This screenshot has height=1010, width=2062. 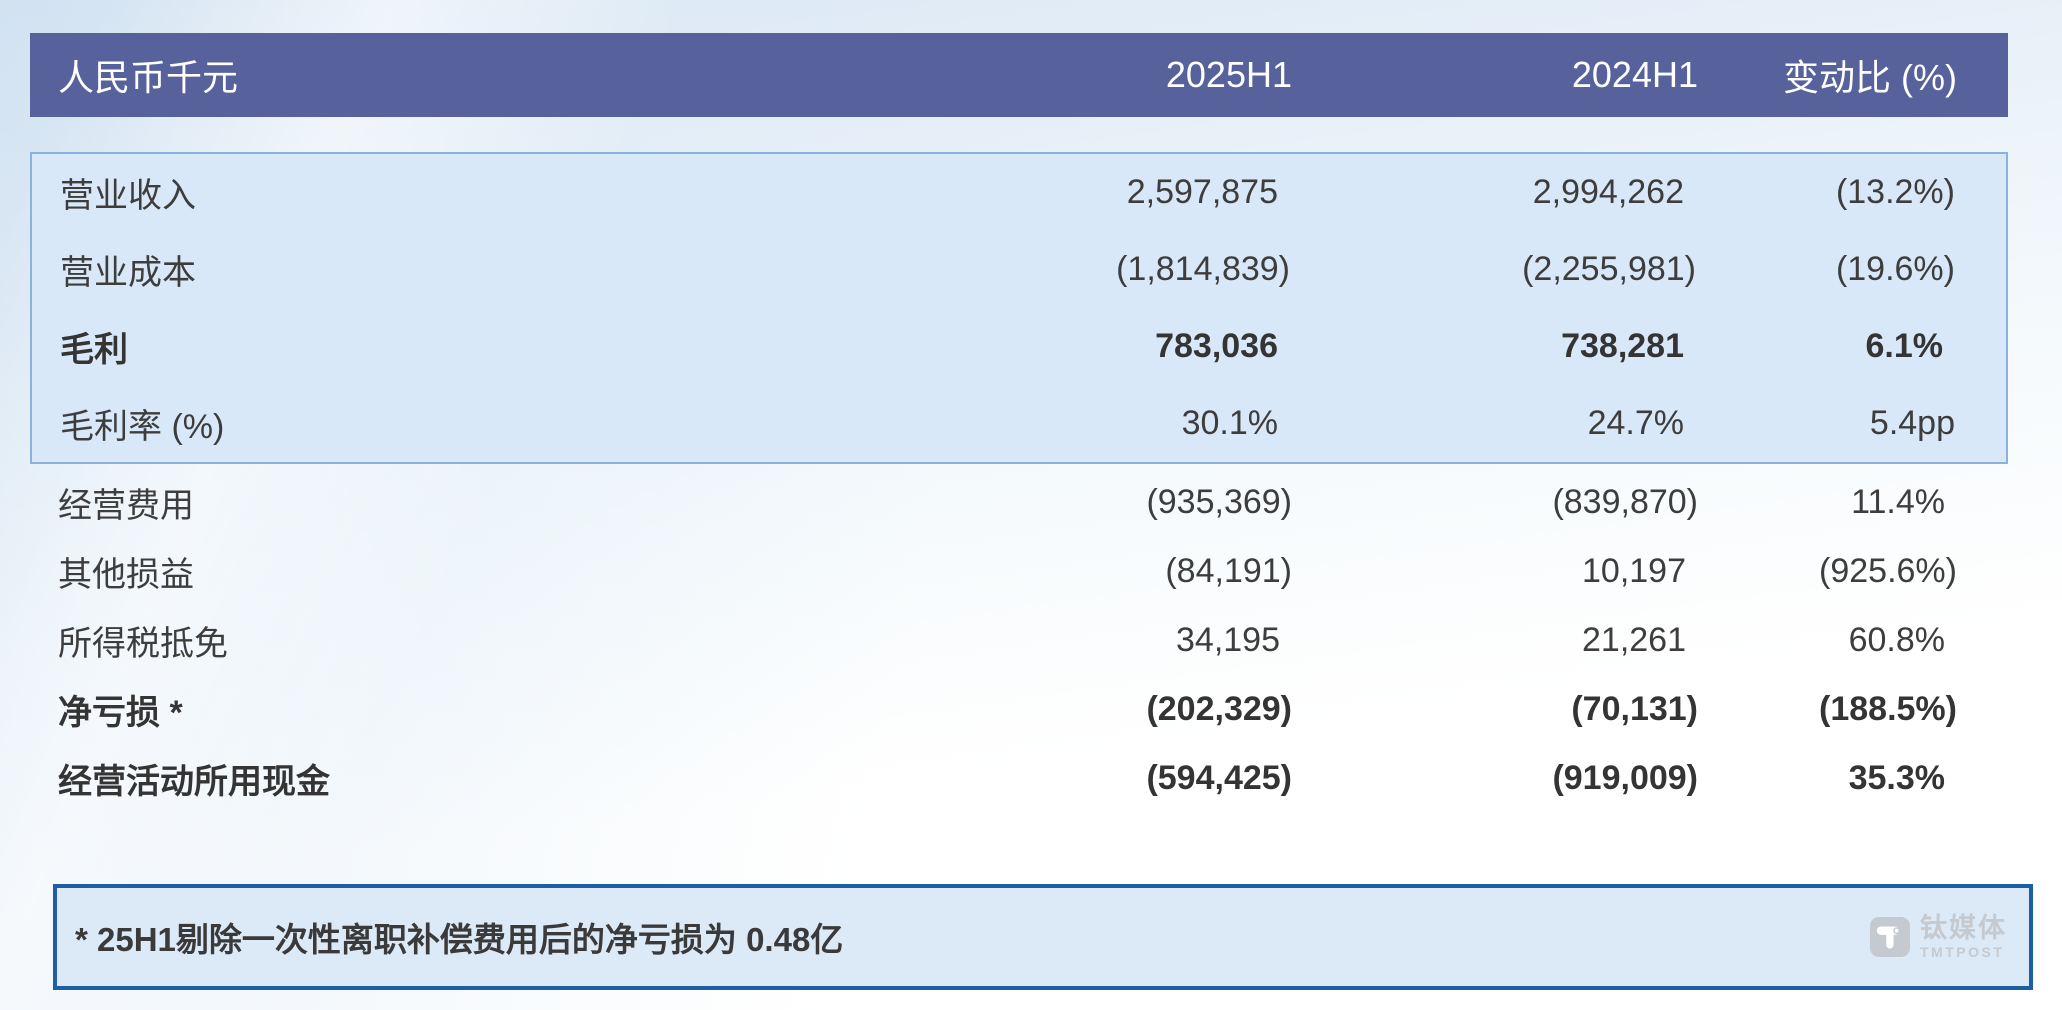 What do you see at coordinates (1019, 709) in the screenshot?
I see `table-row-net-loss: 净亏损 * (202,329) (70,131) (188.5%)` at bounding box center [1019, 709].